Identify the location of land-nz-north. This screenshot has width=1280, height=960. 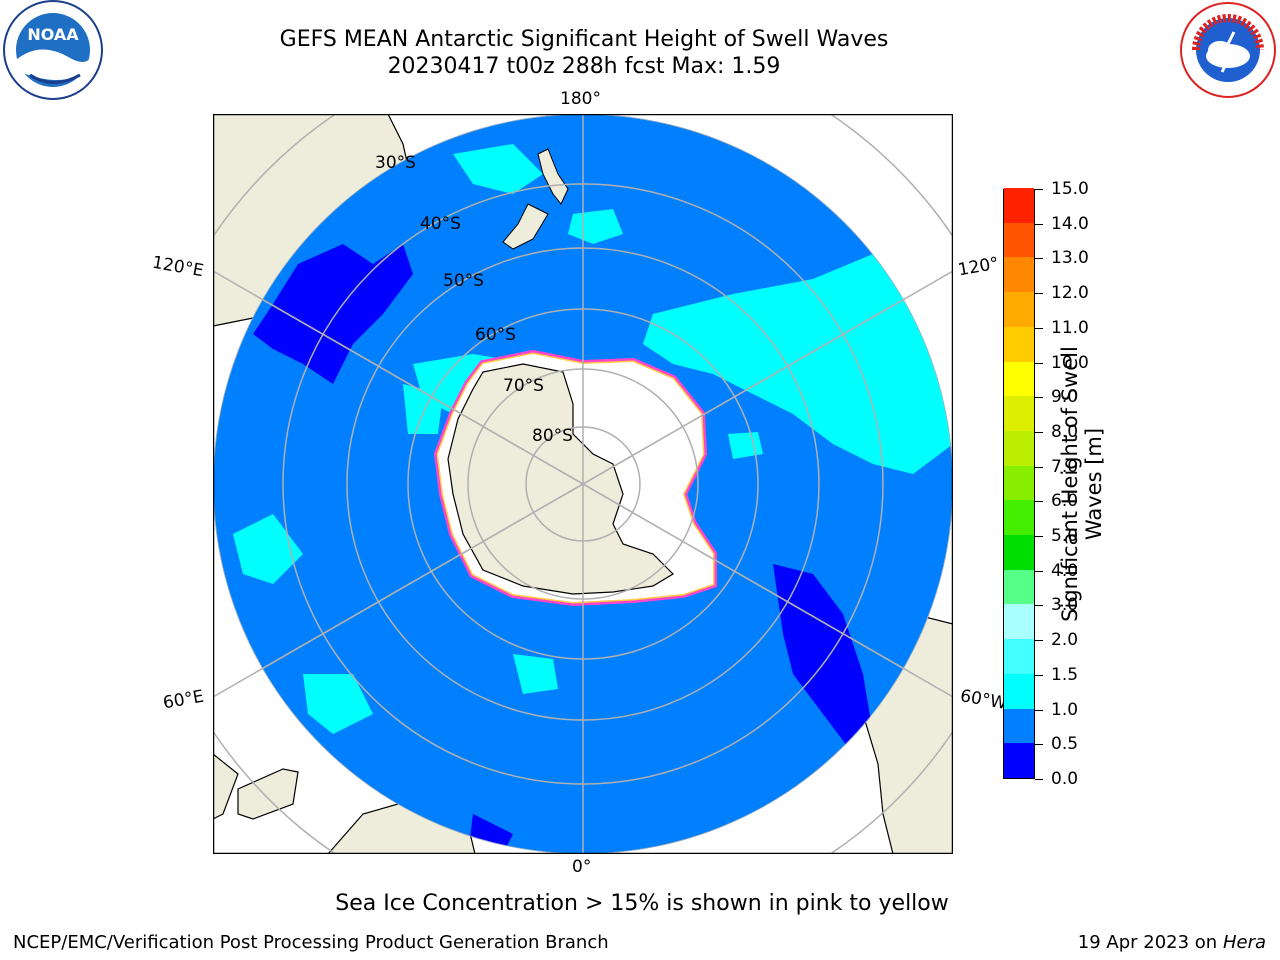
(553, 176).